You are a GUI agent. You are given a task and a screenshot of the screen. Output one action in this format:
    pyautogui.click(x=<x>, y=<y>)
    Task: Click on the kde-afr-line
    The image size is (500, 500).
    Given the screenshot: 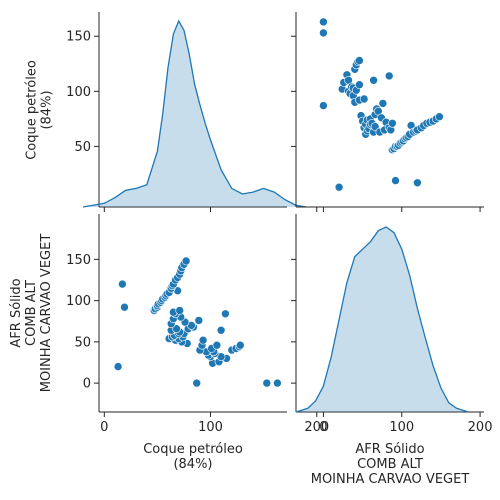 What is the action you would take?
    pyautogui.click(x=382, y=319)
    